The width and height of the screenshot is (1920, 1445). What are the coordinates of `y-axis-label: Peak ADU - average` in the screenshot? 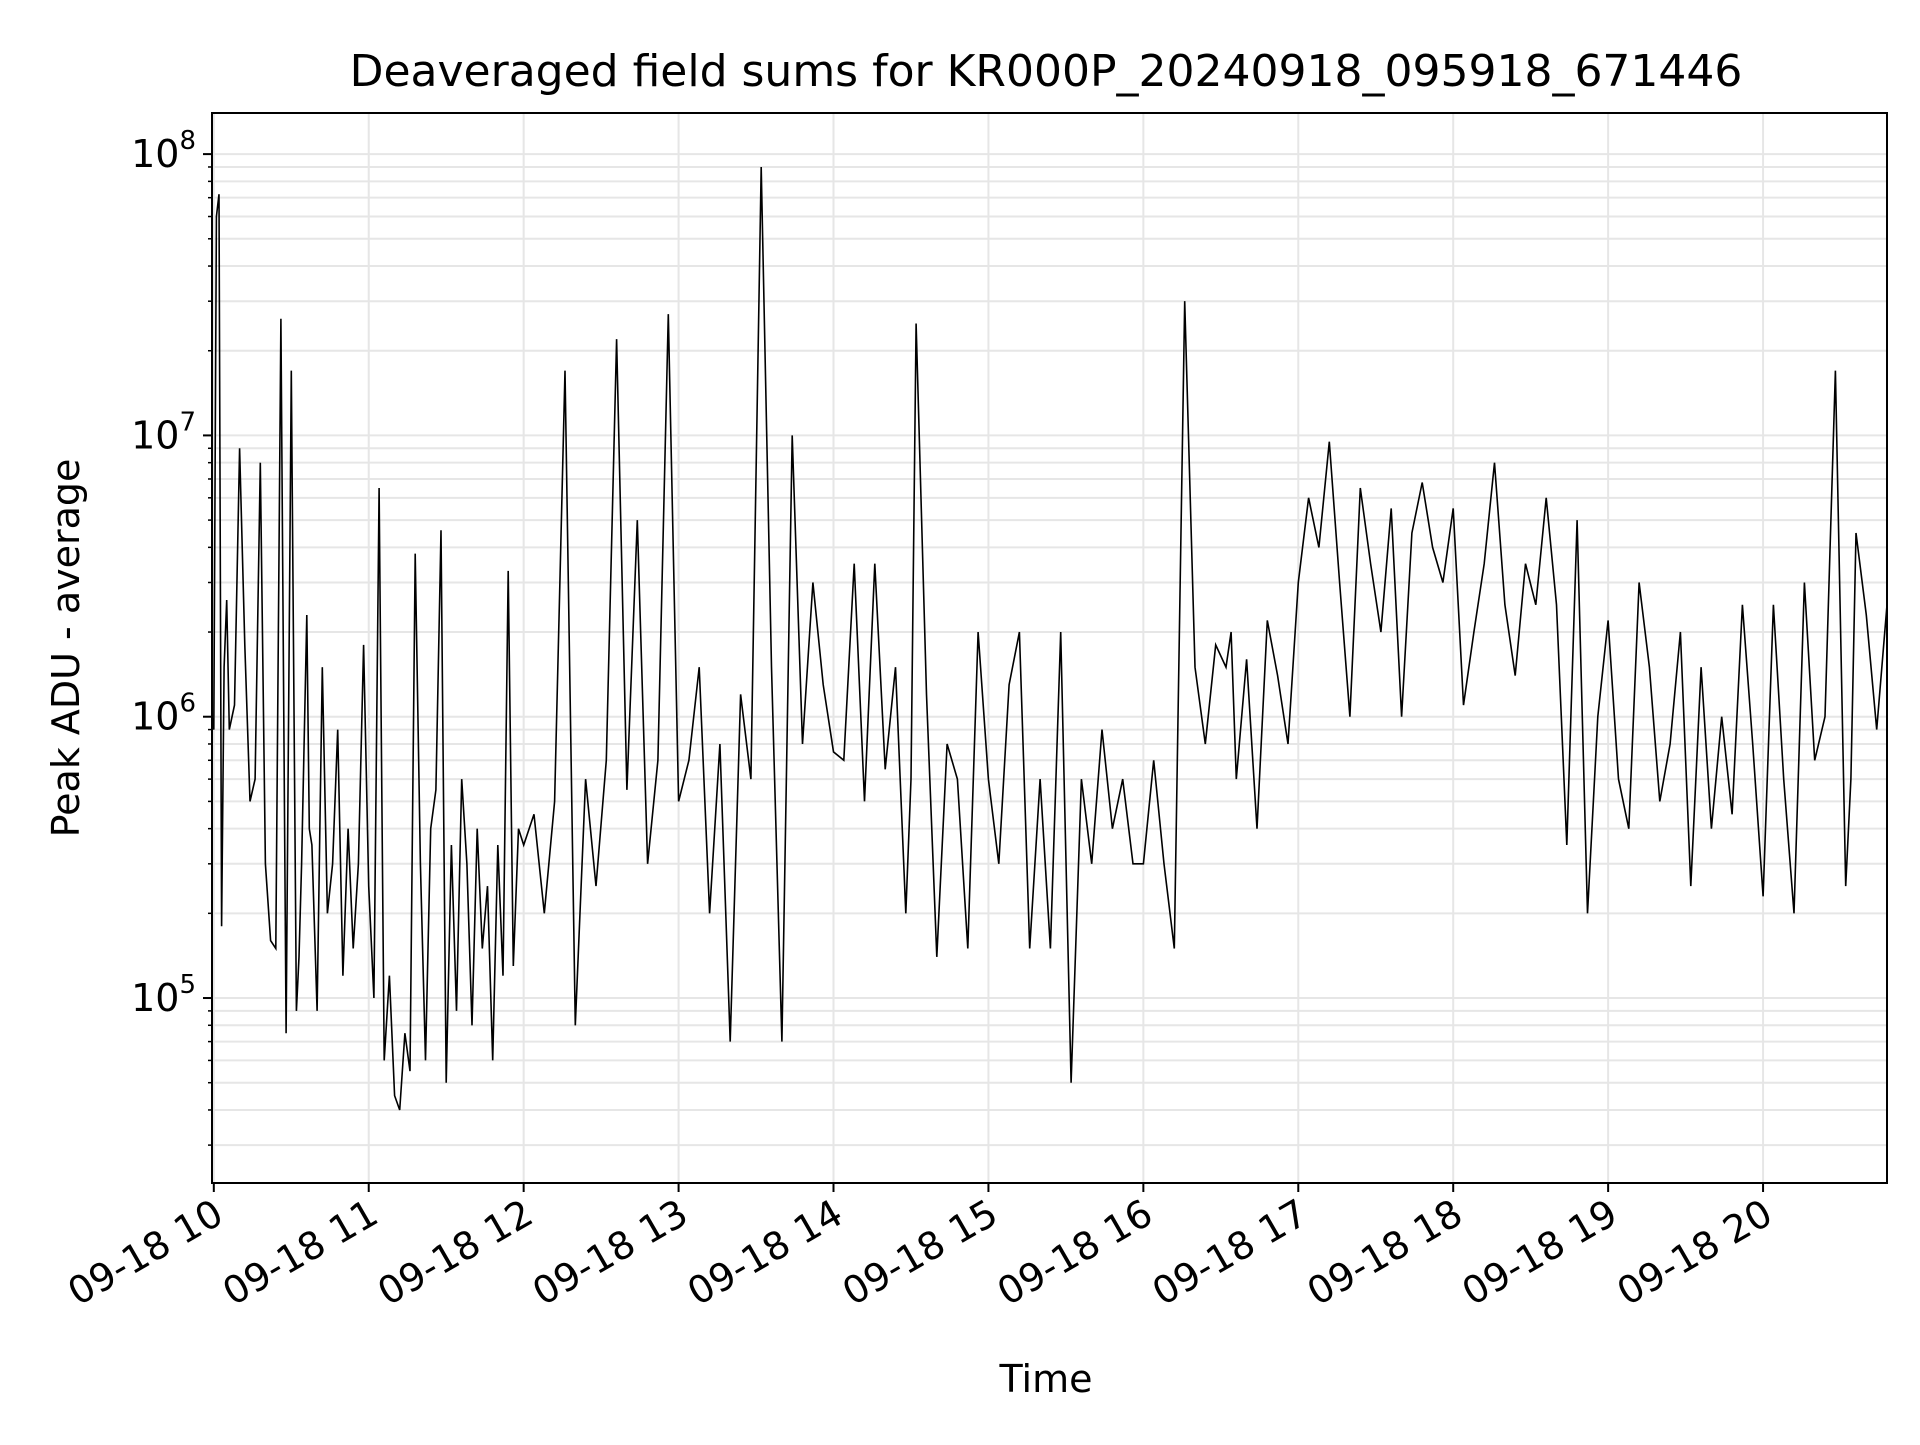 It's located at (66, 648).